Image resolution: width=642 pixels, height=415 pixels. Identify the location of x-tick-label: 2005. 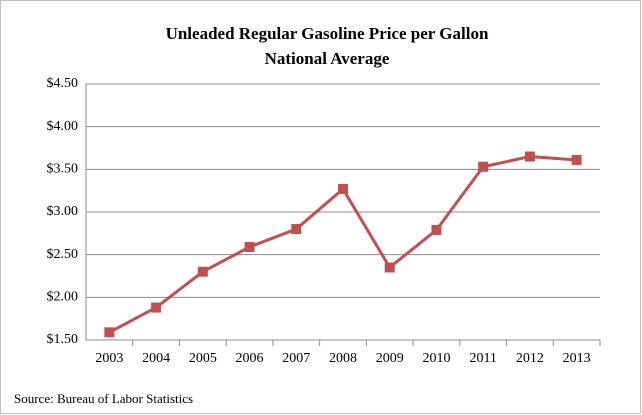
(203, 358).